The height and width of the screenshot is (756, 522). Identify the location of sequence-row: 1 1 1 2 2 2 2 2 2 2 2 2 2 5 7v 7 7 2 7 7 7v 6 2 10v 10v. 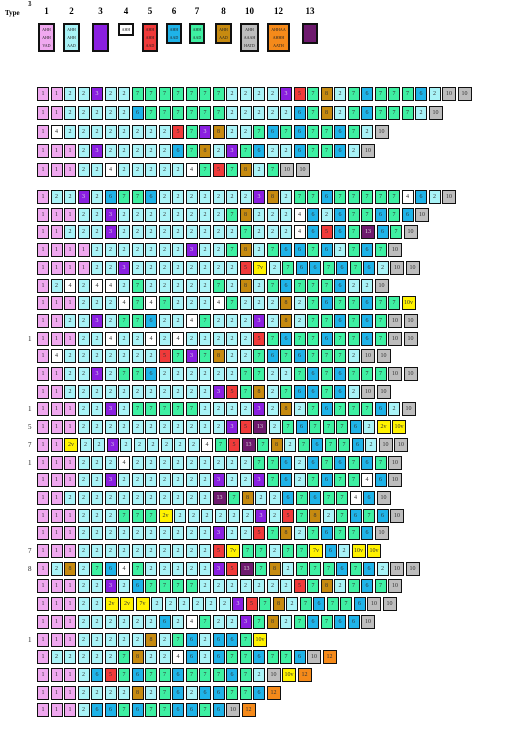
(210, 552).